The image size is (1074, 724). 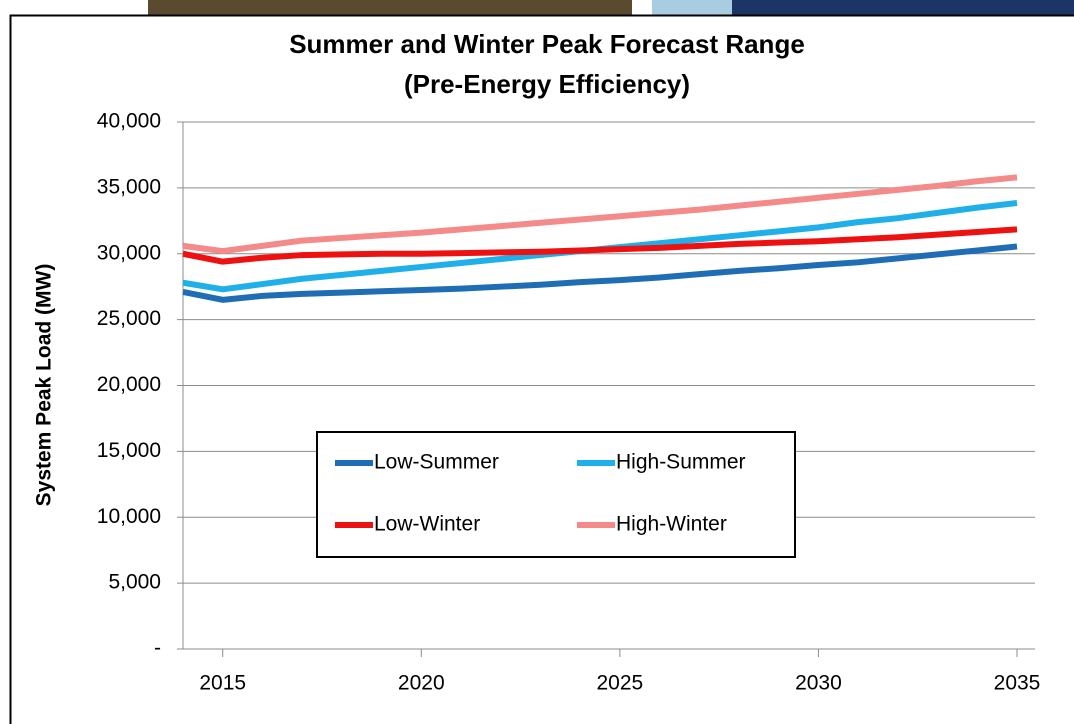 What do you see at coordinates (129, 450) in the screenshot?
I see `y-tick-label: 15,000` at bounding box center [129, 450].